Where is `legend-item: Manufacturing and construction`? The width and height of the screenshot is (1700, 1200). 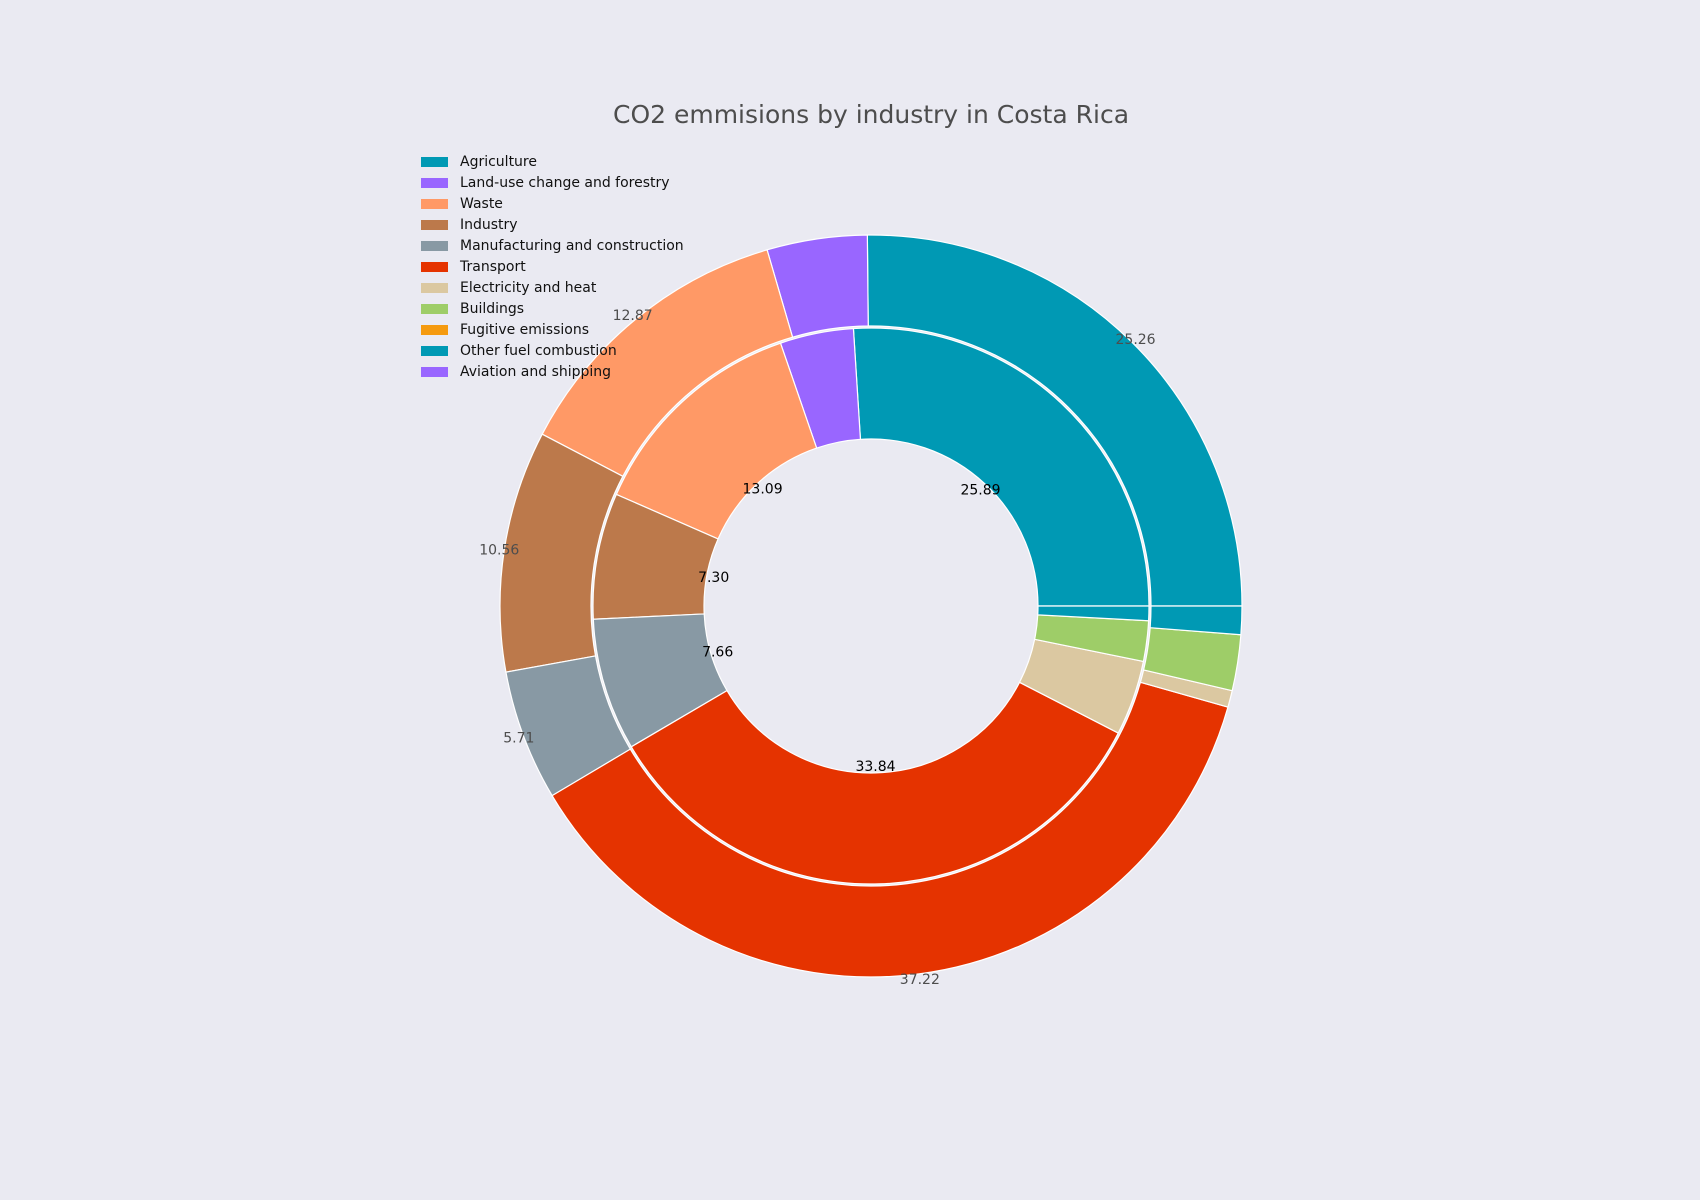
legend-item: Manufacturing and construction is located at coordinates (552, 245).